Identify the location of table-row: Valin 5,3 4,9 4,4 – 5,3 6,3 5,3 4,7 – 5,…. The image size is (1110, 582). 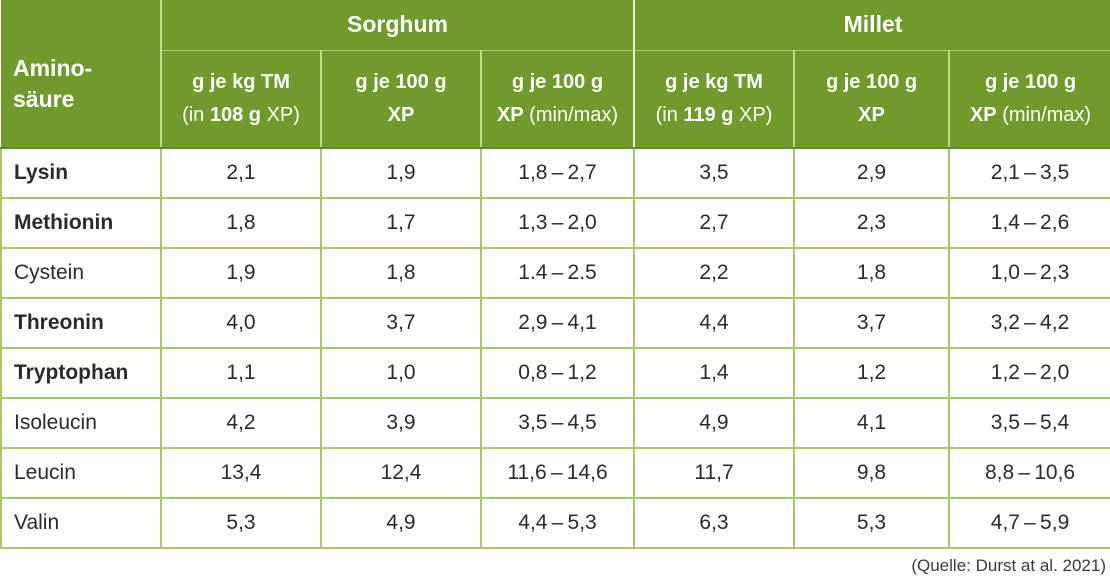
(555, 523).